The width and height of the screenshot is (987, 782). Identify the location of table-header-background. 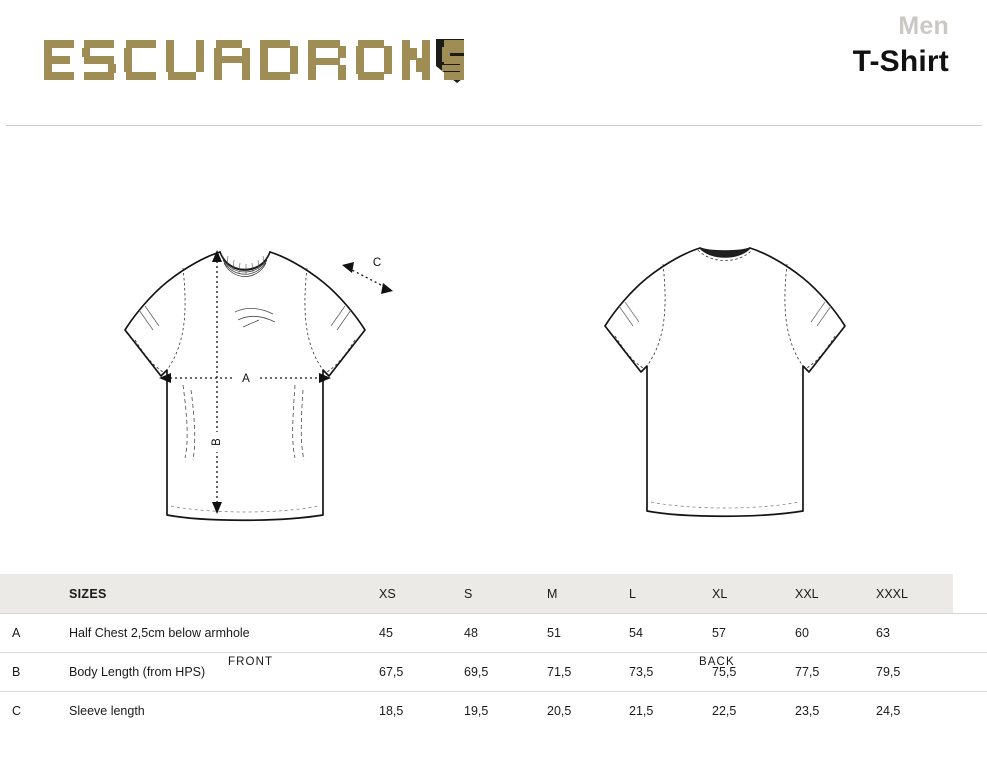
(476, 593).